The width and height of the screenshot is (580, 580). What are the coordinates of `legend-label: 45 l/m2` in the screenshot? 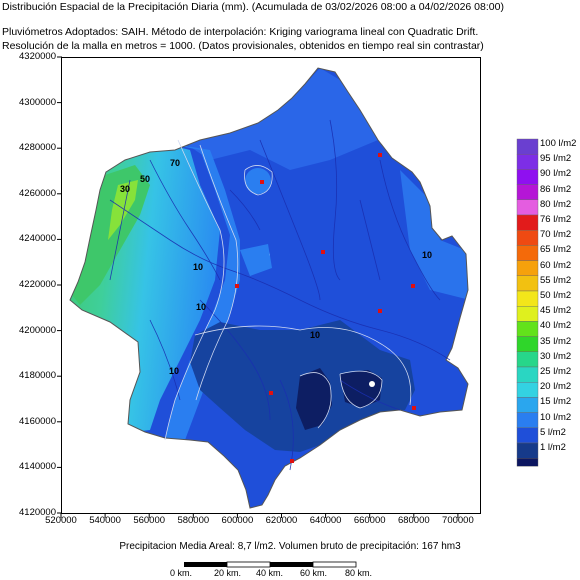 It's located at (556, 311).